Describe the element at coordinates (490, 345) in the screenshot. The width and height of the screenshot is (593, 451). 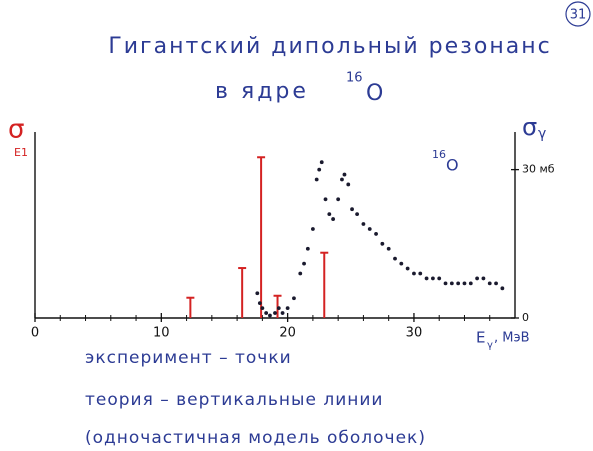
I see `x-label-subscript: γ` at that location.